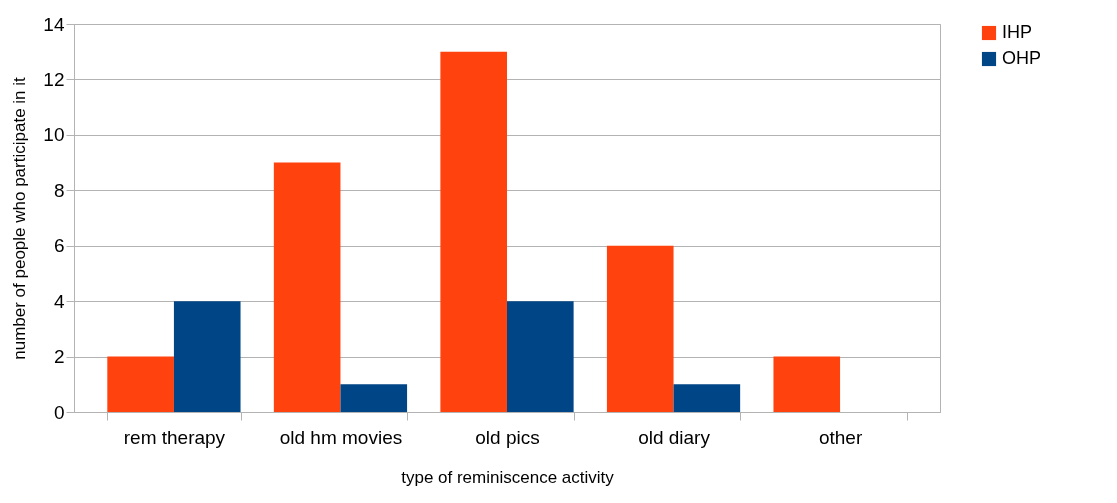 Image resolution: width=1117 pixels, height=503 pixels. What do you see at coordinates (59, 190) in the screenshot?
I see `y-tick-label: 8` at bounding box center [59, 190].